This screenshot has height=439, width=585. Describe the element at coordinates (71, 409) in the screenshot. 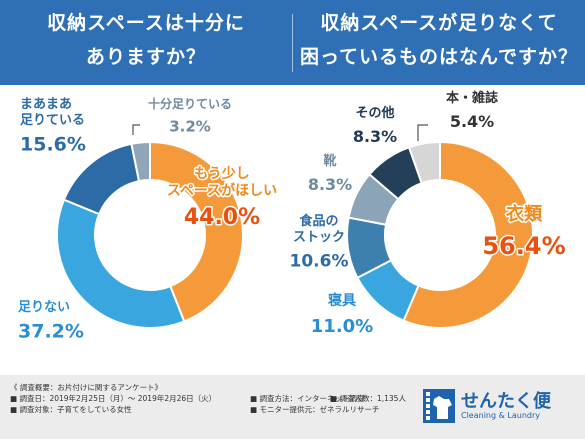

I see `survey-target: ■ 調査対象：子育てをしている女性` at that location.